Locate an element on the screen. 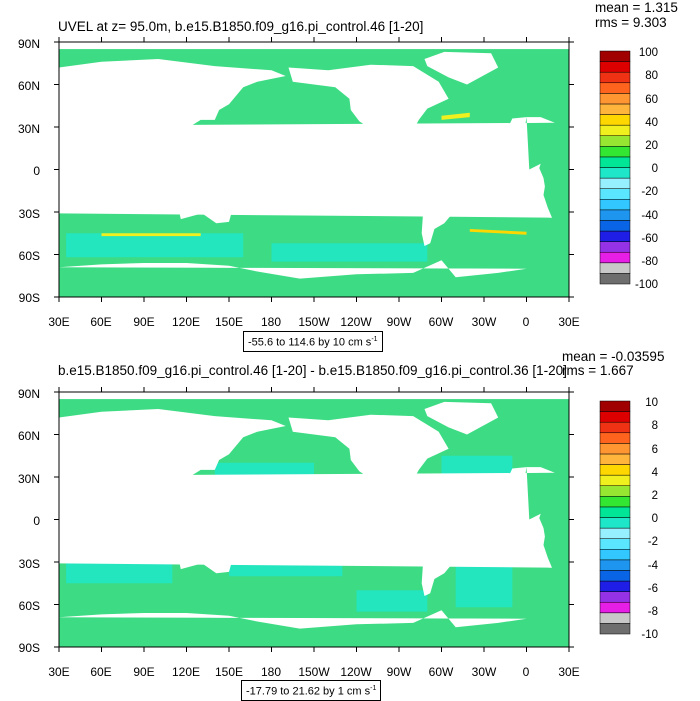  arctic-mask is located at coordinates (314, 46).